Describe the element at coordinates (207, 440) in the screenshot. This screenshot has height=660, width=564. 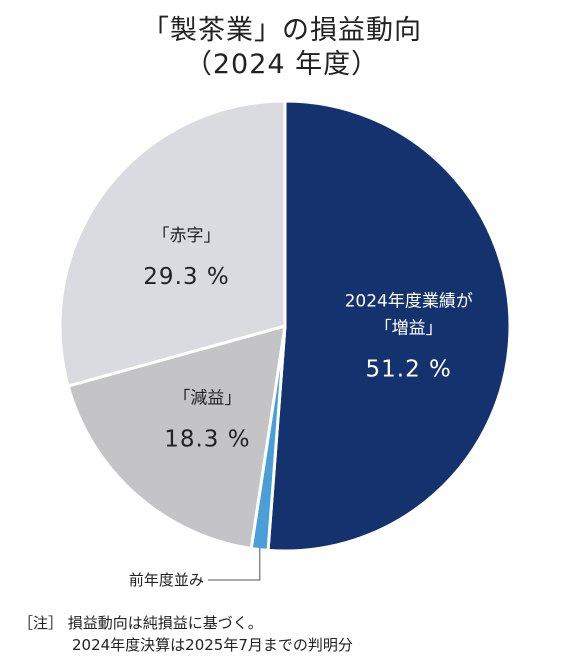
I see `slice-value-label: 18.3 %` at that location.